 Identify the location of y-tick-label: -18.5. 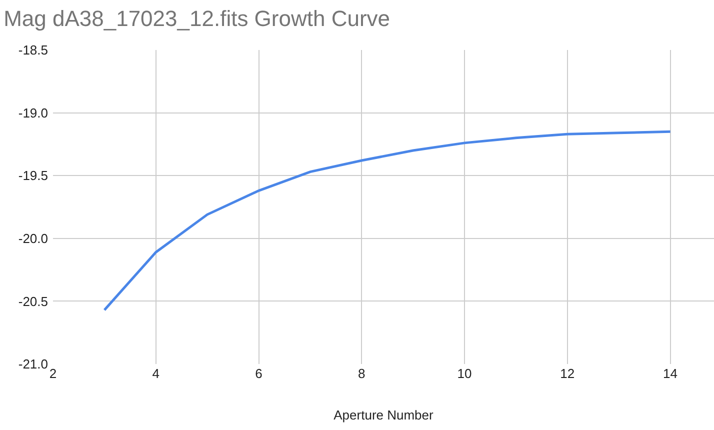
(33, 50).